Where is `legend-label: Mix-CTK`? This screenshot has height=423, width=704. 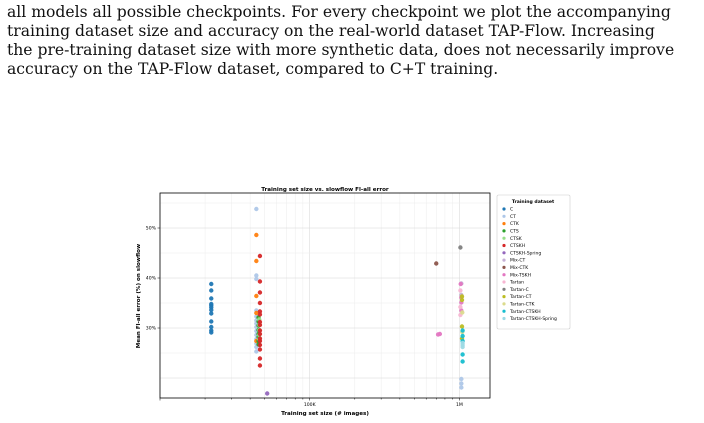
legend-label: Mix-CTK is located at coordinates (519, 268).